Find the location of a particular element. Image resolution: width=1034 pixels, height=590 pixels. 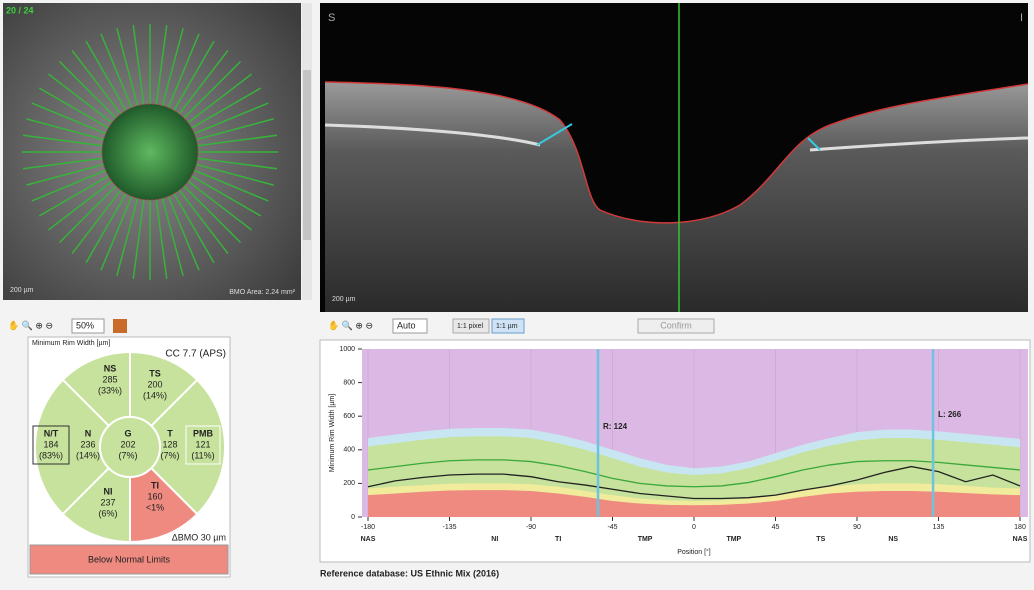

y-axis-label: Minimum Rim Width [µm] is located at coordinates (332, 433).